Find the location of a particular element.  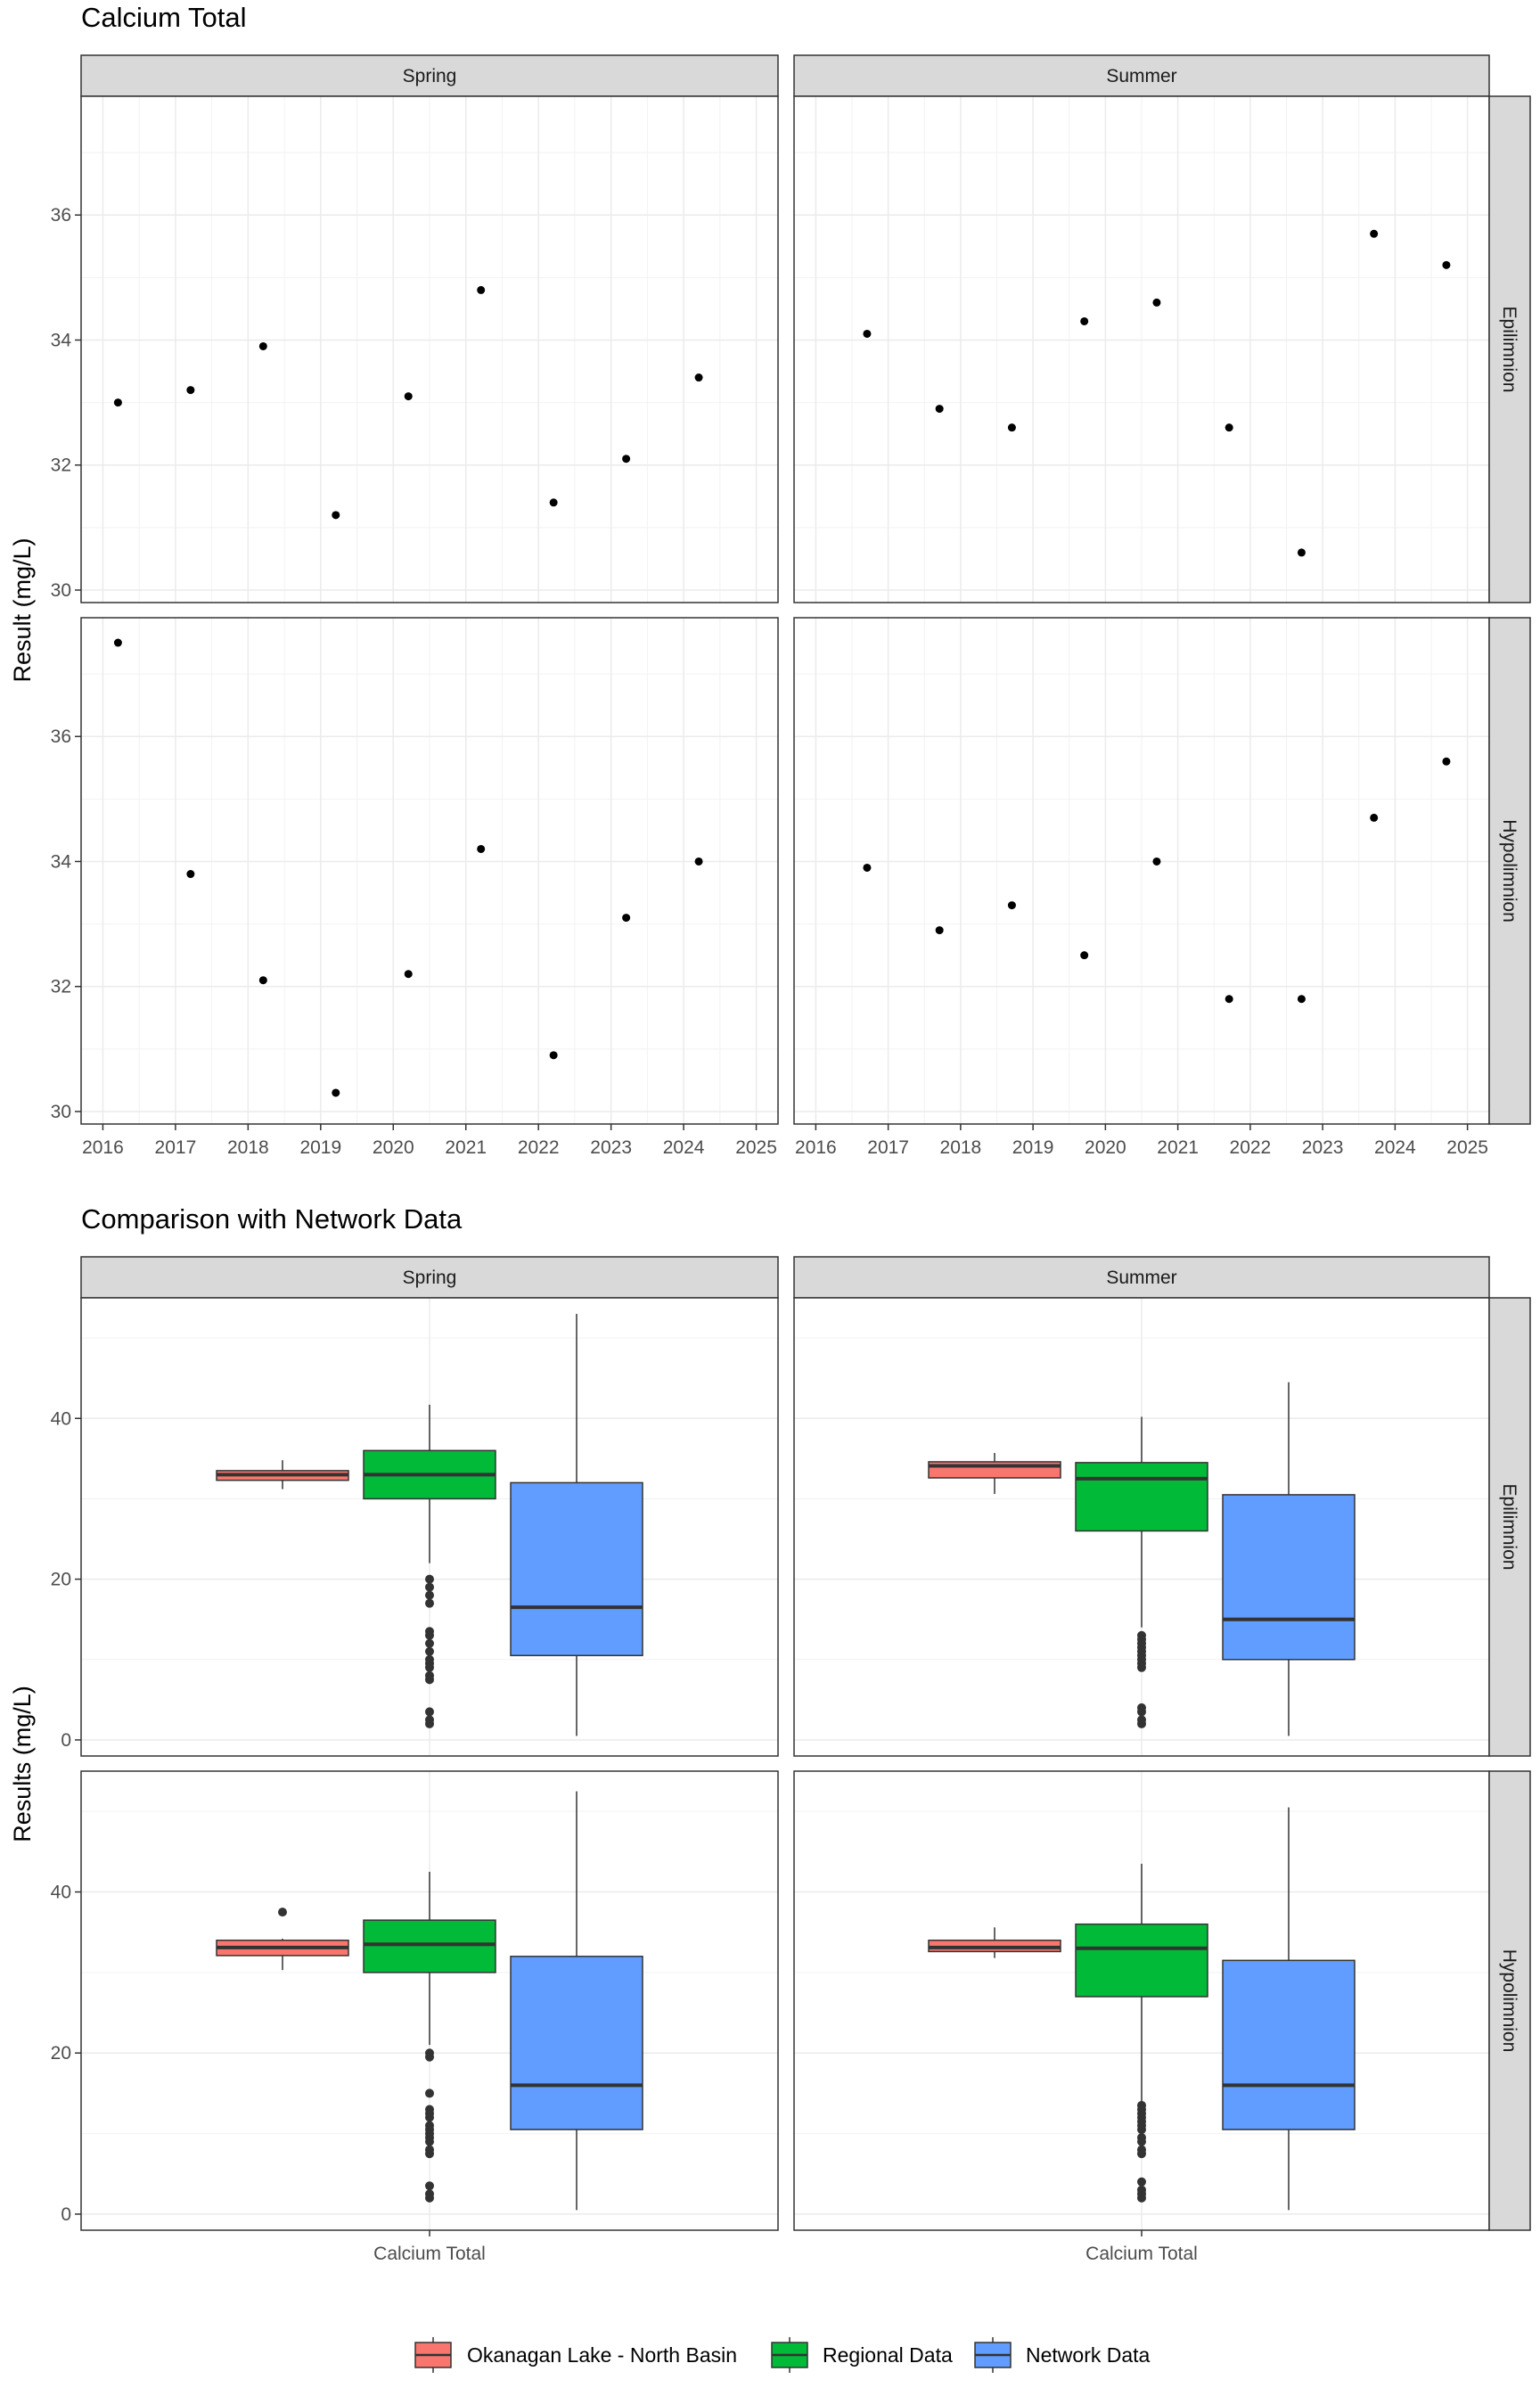

x-tick-label: 2017 is located at coordinates (888, 1148).